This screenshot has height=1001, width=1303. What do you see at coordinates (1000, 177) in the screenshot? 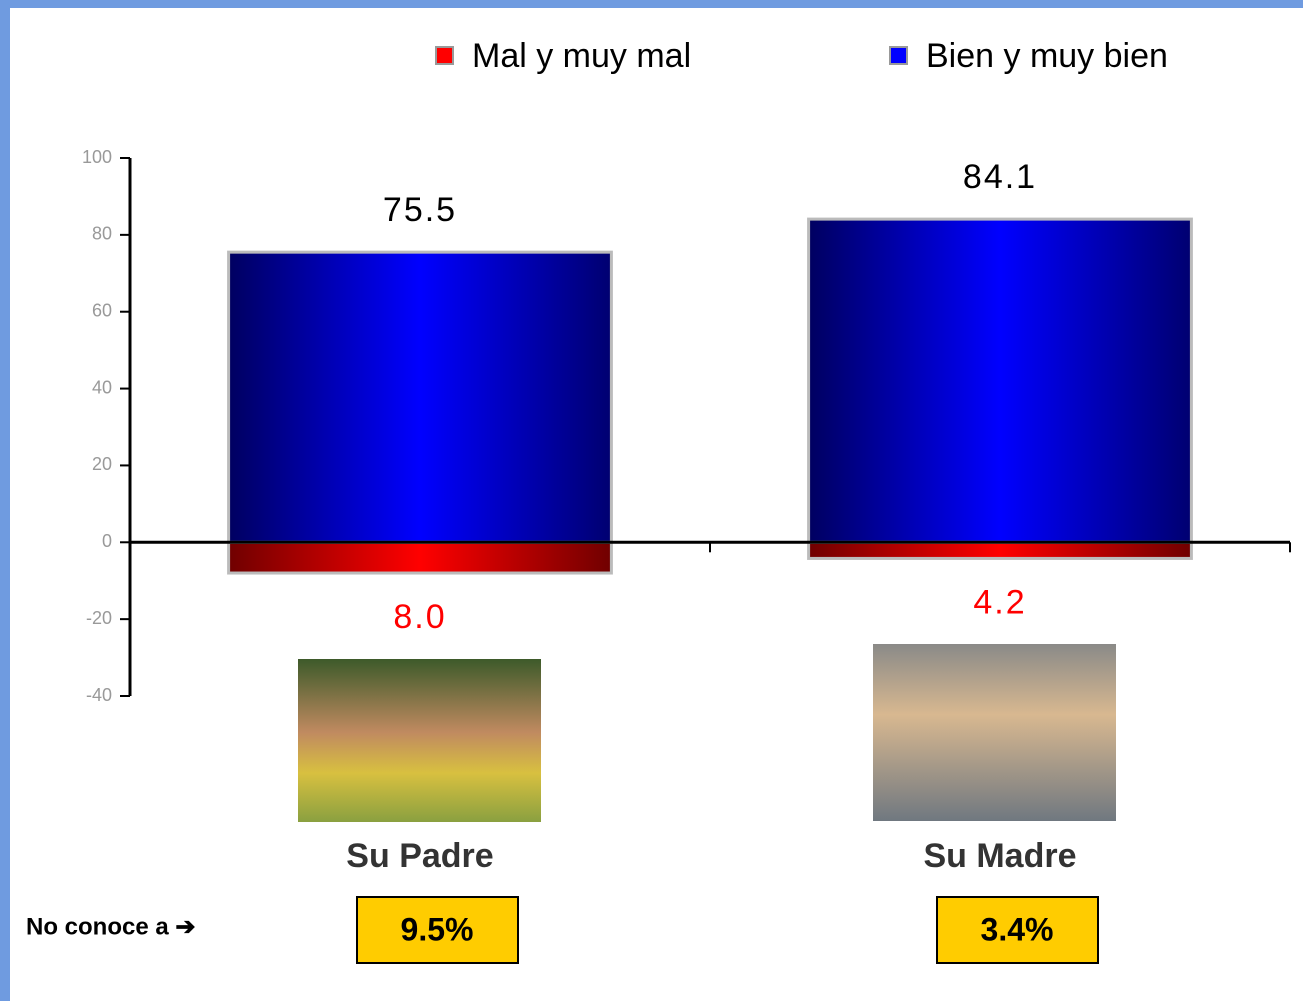
I see `value-label: 84.1` at bounding box center [1000, 177].